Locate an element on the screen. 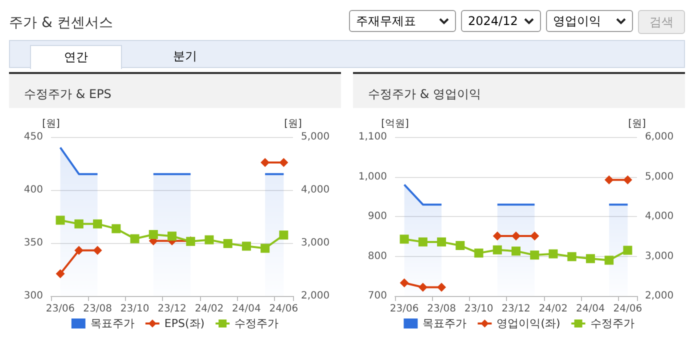 The height and width of the screenshot is (349, 695). y-axis-title: [억원] is located at coordinates (395, 124).